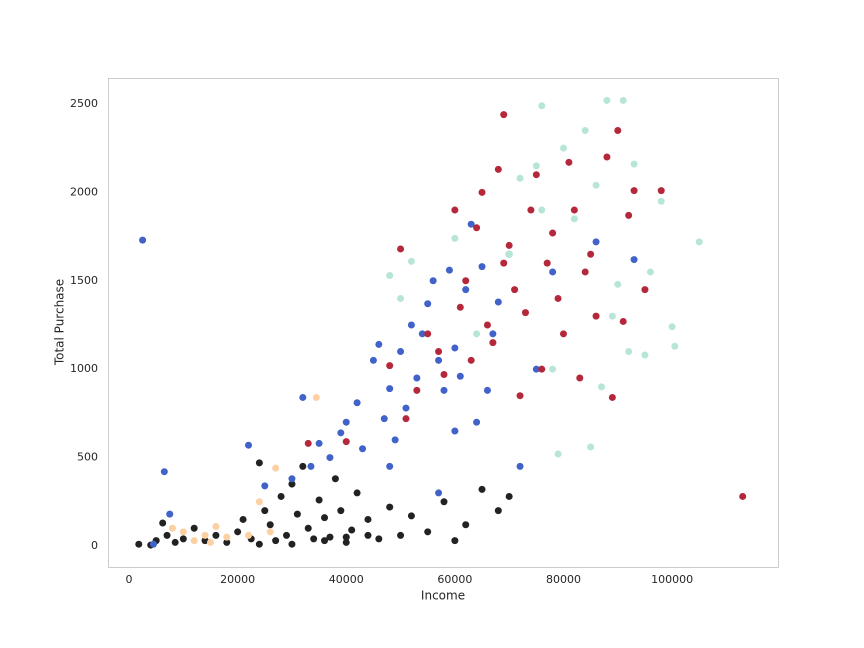 The width and height of the screenshot is (864, 648). Describe the element at coordinates (454, 579) in the screenshot. I see `x-tick-label: 60000` at that location.